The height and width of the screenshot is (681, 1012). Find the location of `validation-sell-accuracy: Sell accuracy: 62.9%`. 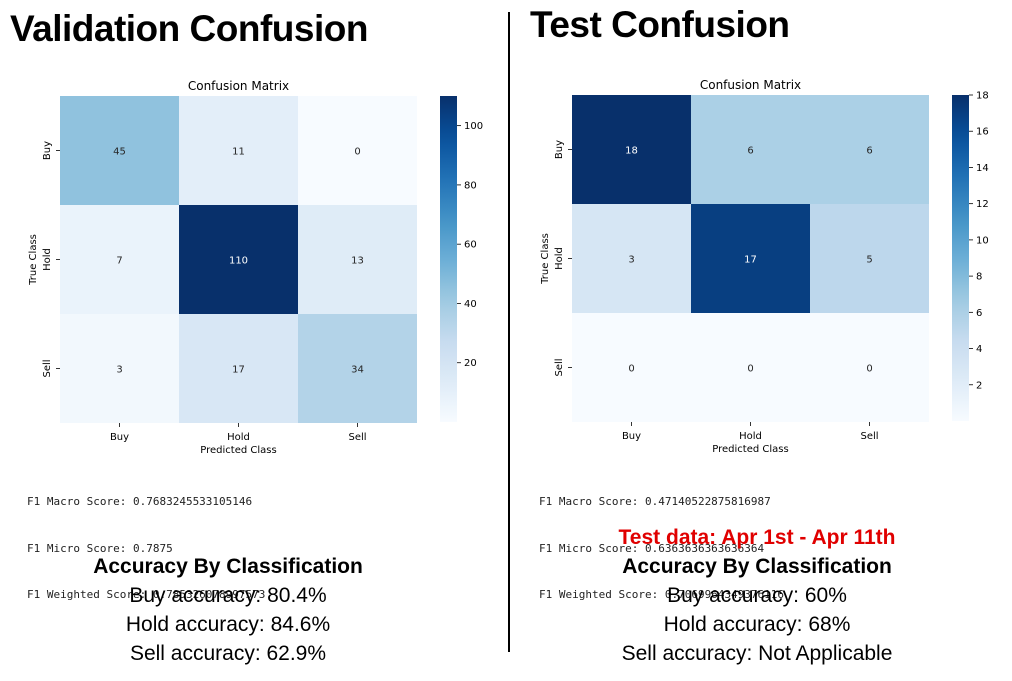

validation-sell-accuracy: Sell accuracy: 62.9% is located at coordinates (228, 653).